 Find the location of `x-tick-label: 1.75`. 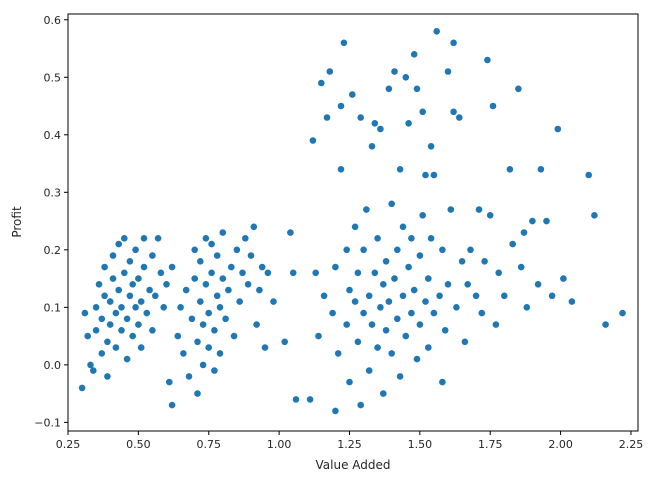

x-tick-label: 1.75 is located at coordinates (490, 444).